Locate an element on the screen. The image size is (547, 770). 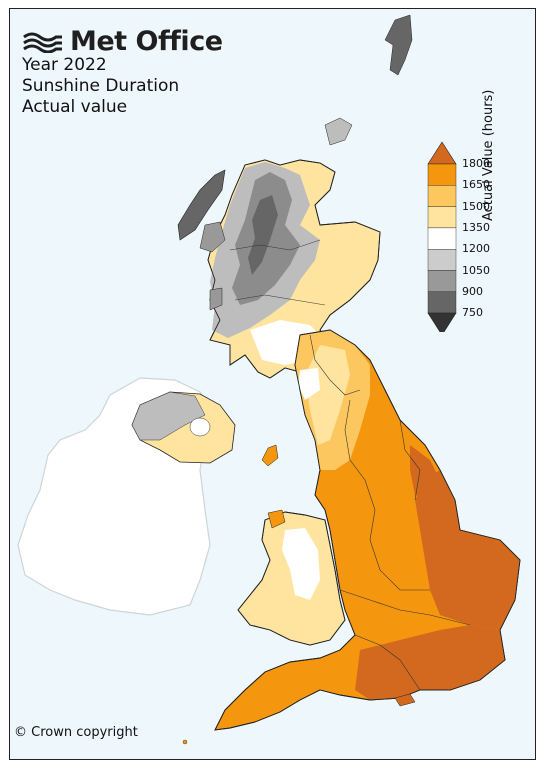
copyright-text: © Crown copyright is located at coordinates (76, 732).